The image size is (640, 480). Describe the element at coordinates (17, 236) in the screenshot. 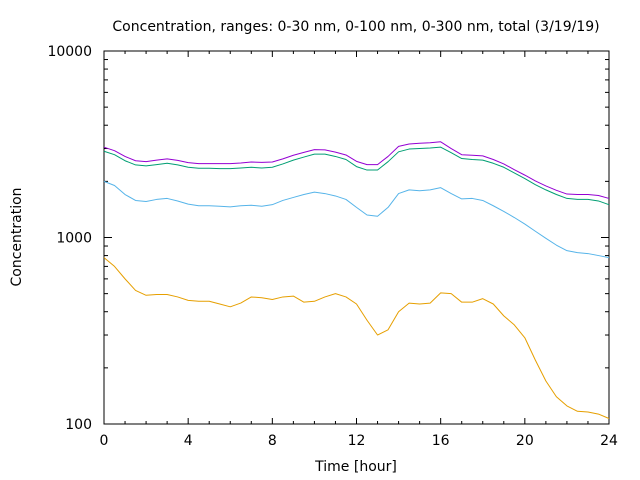

I see `y-axis-label: Concentration` at that location.